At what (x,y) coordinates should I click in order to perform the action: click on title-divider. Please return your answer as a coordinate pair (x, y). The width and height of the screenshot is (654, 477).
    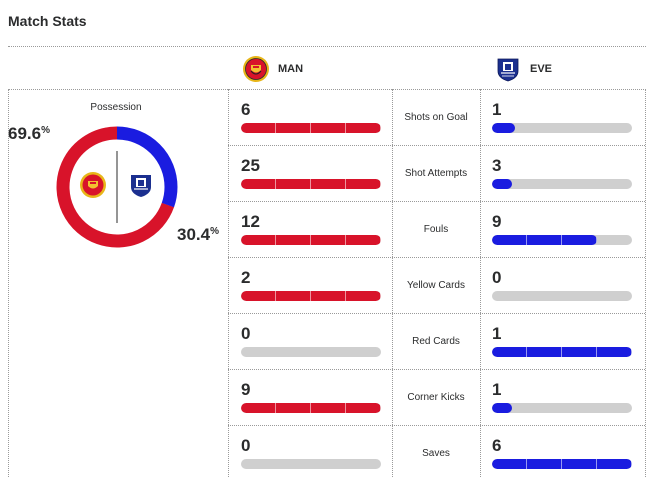
    Looking at the image, I should click on (327, 46).